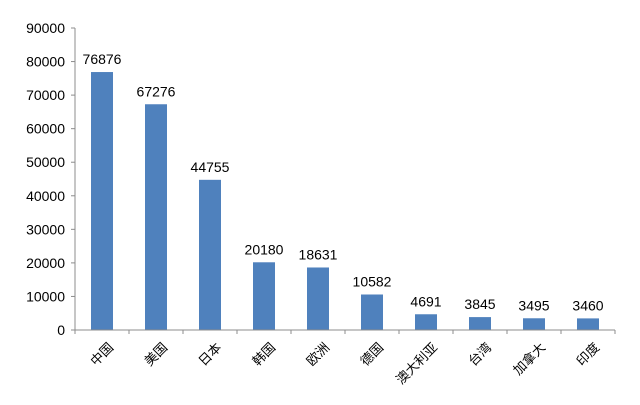  What do you see at coordinates (417, 364) in the screenshot?
I see `x-category-label: 澳大利亚` at bounding box center [417, 364].